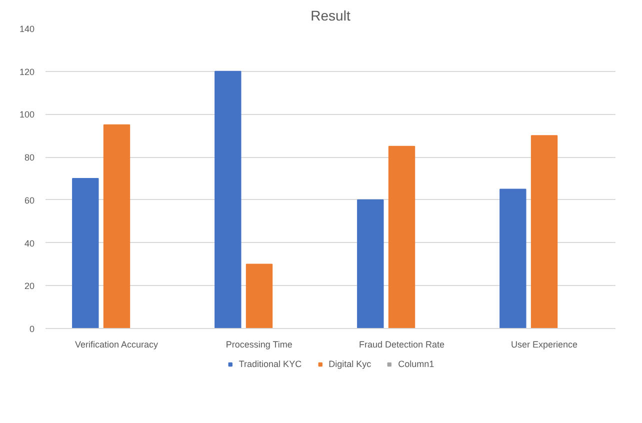 The height and width of the screenshot is (423, 642). Describe the element at coordinates (29, 286) in the screenshot. I see `y-tick-label: 20` at that location.